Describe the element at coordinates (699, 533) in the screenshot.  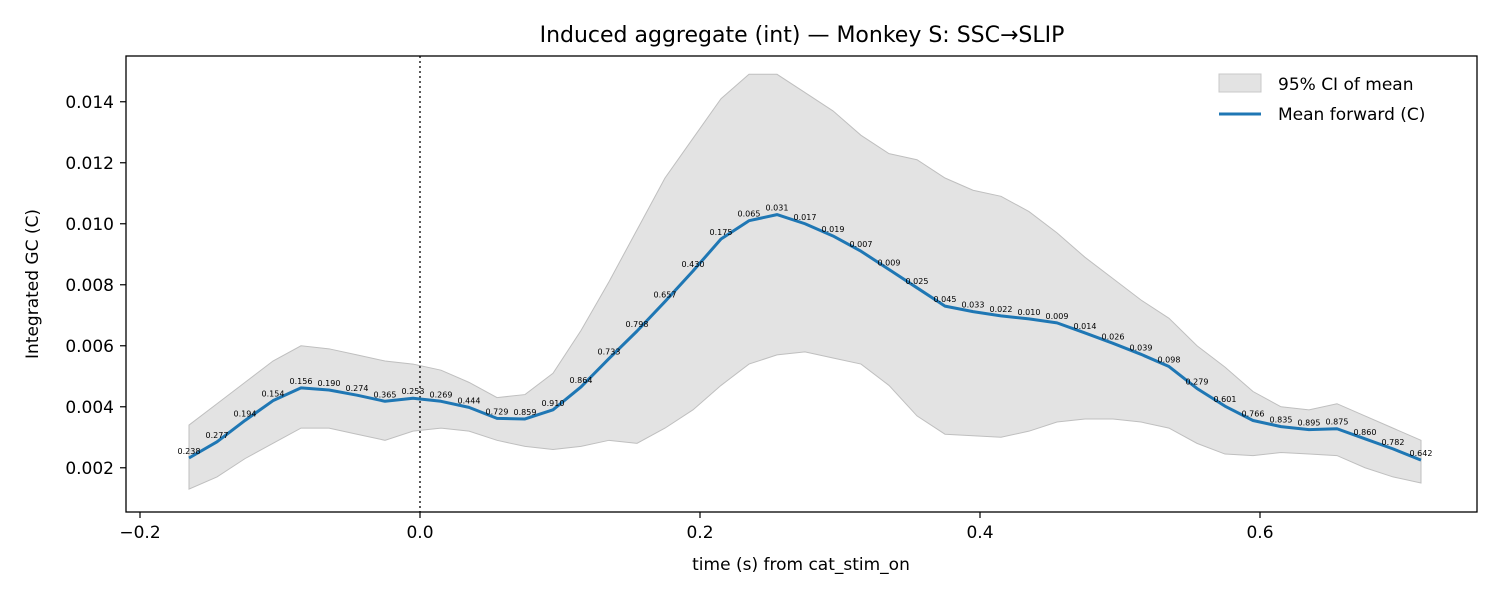
I see `x-tick-label: 0.2` at that location.